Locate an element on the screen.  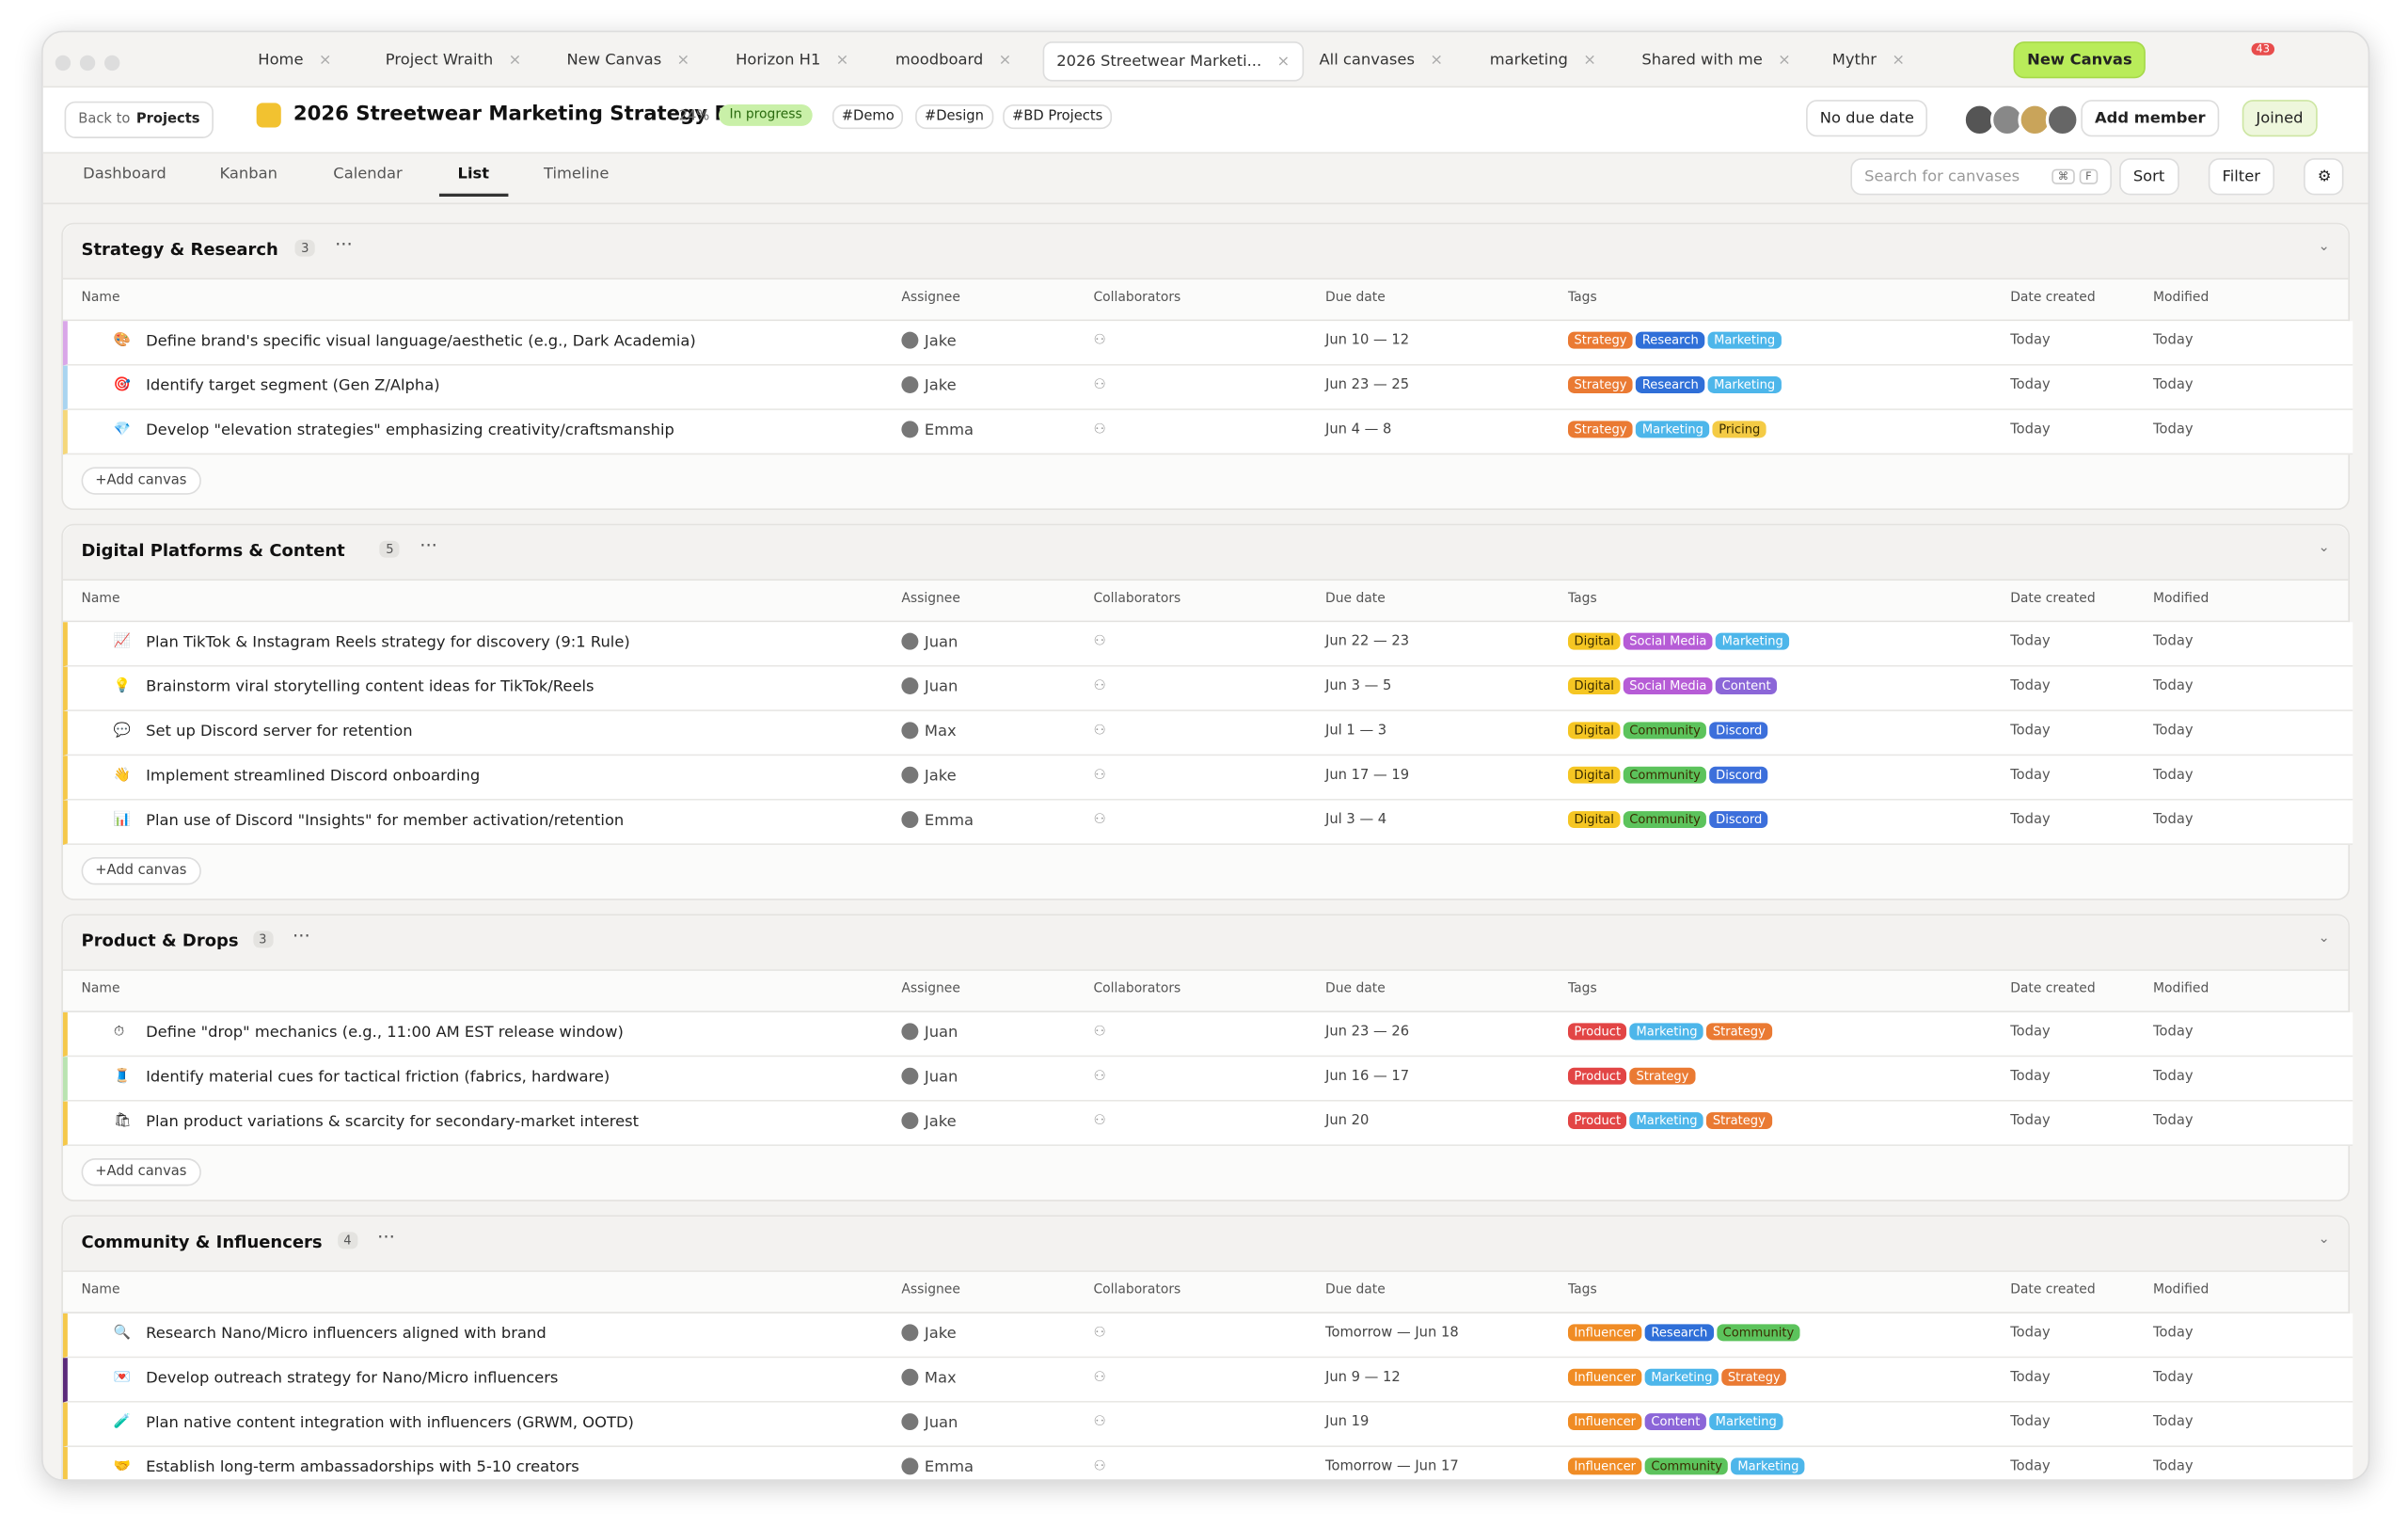
filter-button: Filter is located at coordinates (2241, 177).